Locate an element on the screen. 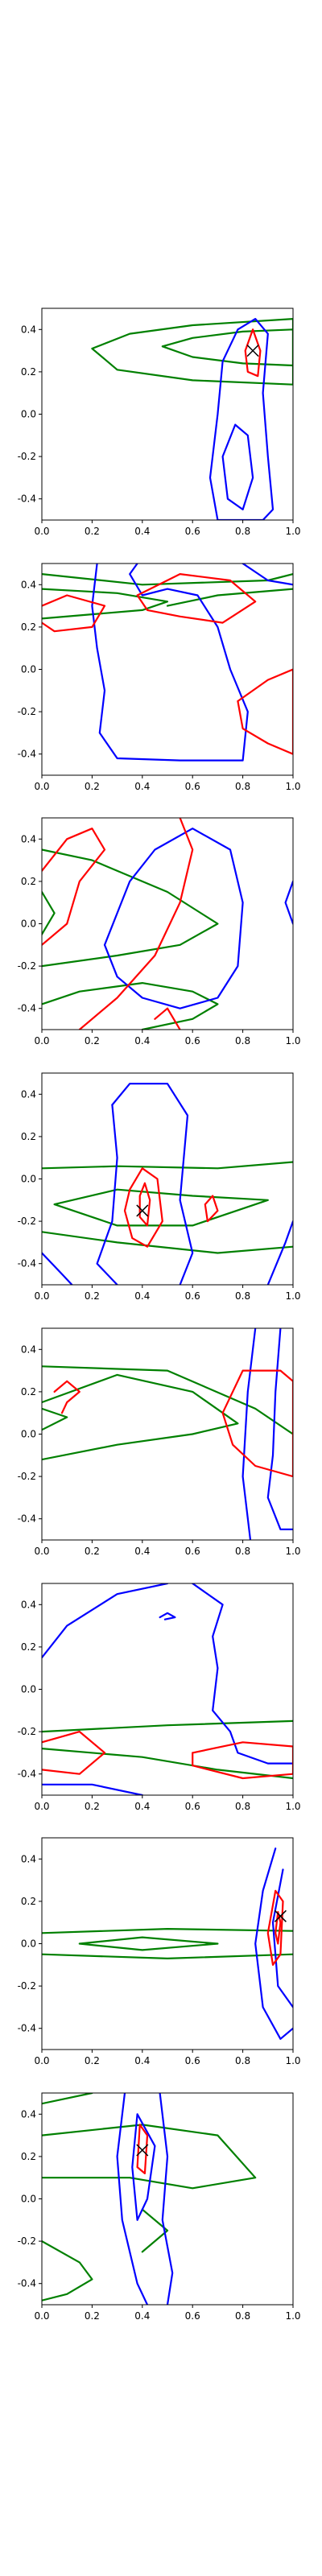 Image resolution: width=322 pixels, height=2576 pixels. contour-panel-7: 0.0 0.2 0.4 0.6 0.8 1.0 0.4 0.2 0.0 -0.2 -0.4 is located at coordinates (159, 1951).